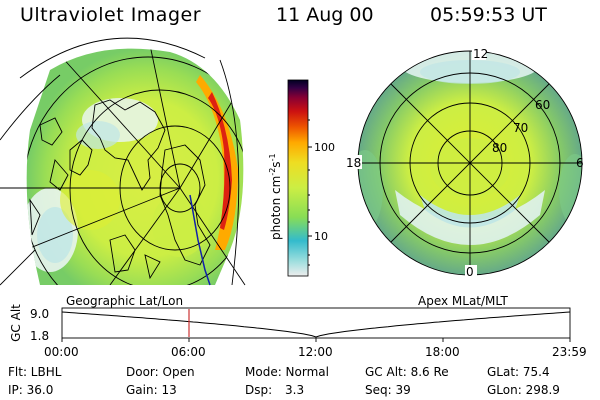 This screenshot has width=600, height=400. I want to click on left-panel-label: Geographic Lat/Lon, so click(125, 301).